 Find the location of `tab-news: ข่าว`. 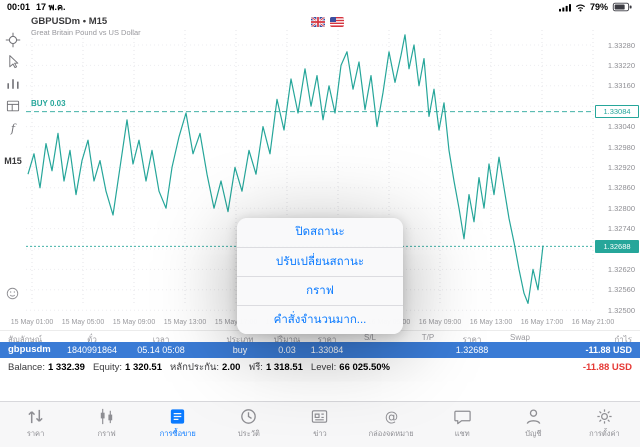

tab-news: ข่าว is located at coordinates (319, 424).